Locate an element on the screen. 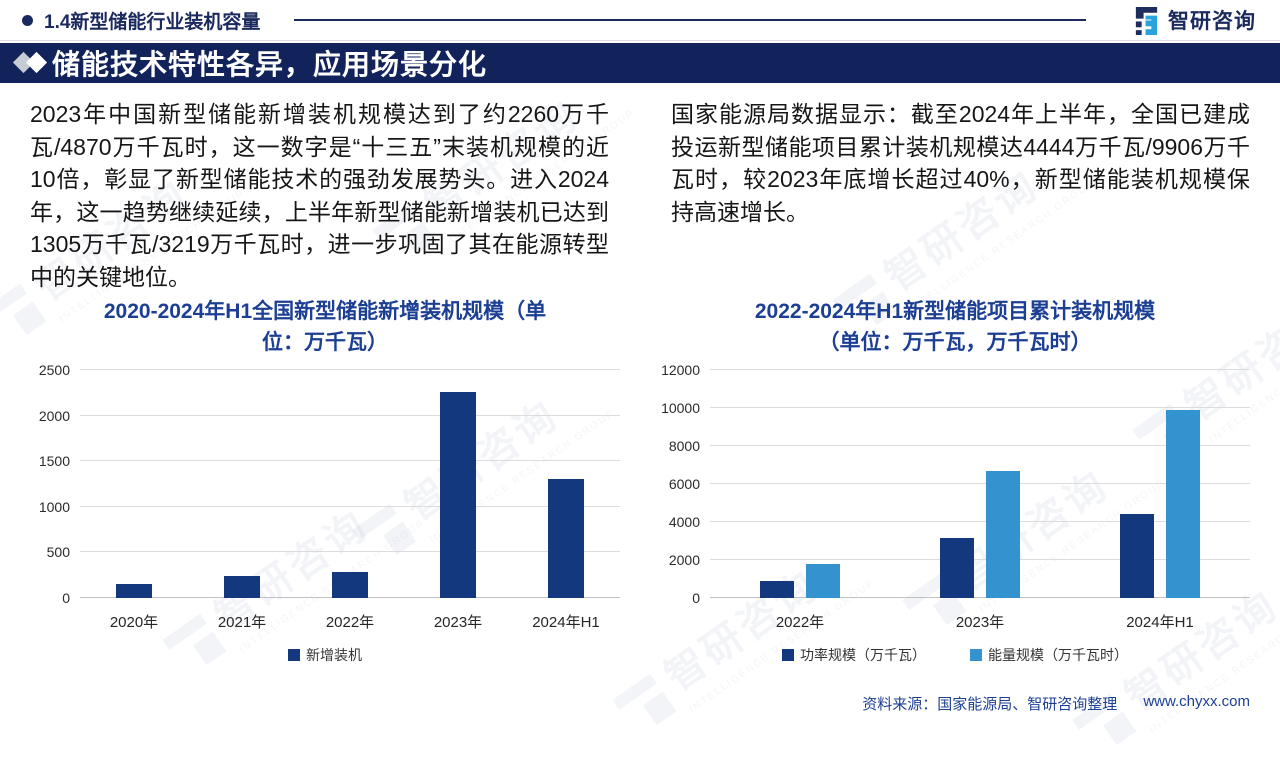 This screenshot has height=770, width=1280. brand-name: 智研咨询 is located at coordinates (1212, 21).